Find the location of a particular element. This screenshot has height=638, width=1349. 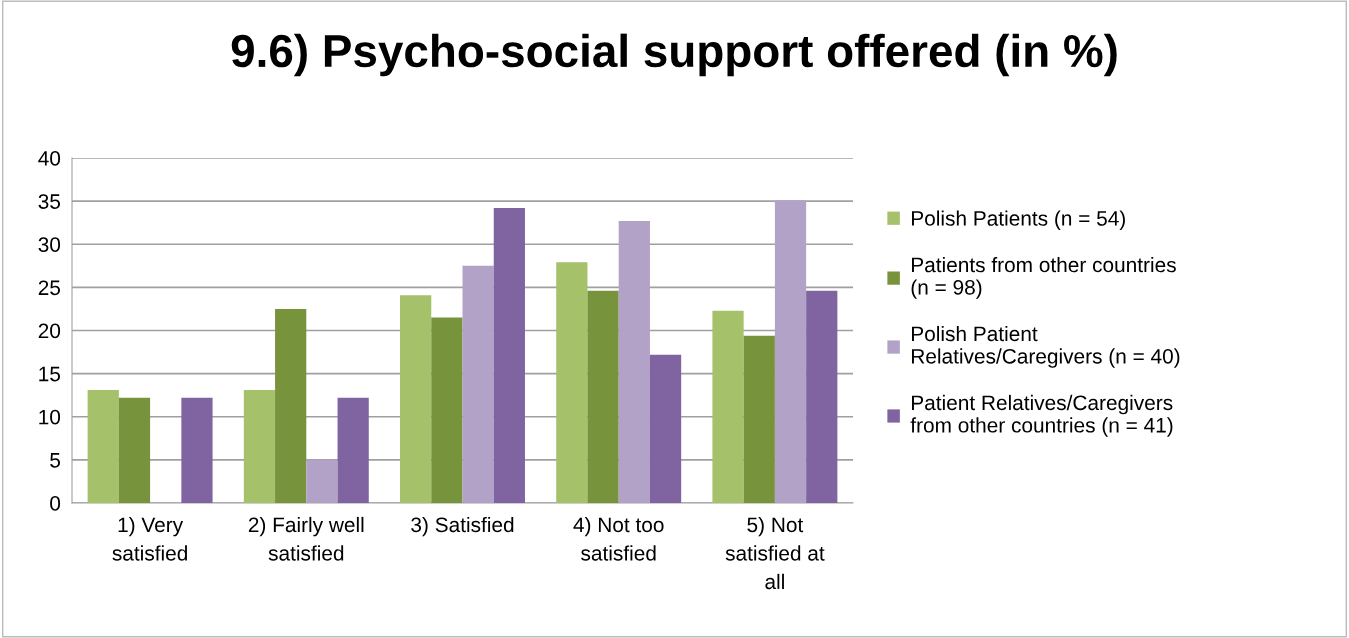

y-tick-label: 30 is located at coordinates (49, 244).